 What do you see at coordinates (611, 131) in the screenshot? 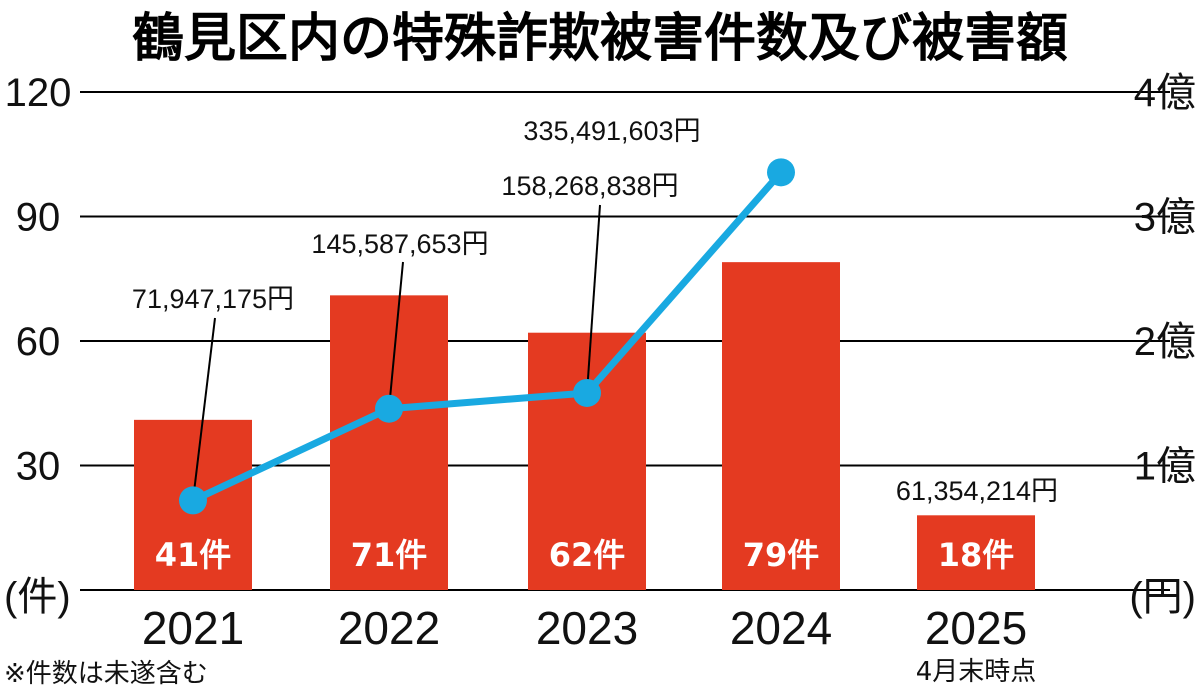
I see `amount-label: 335,491,603円` at bounding box center [611, 131].